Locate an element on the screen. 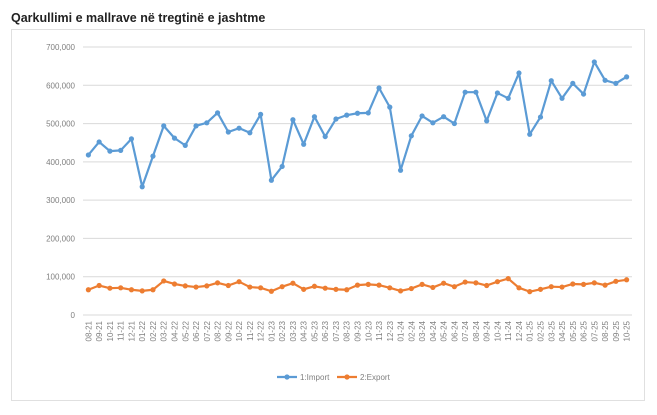 Image resolution: width=657 pixels, height=415 pixels. x-tick-label: 02-23 is located at coordinates (282, 330).